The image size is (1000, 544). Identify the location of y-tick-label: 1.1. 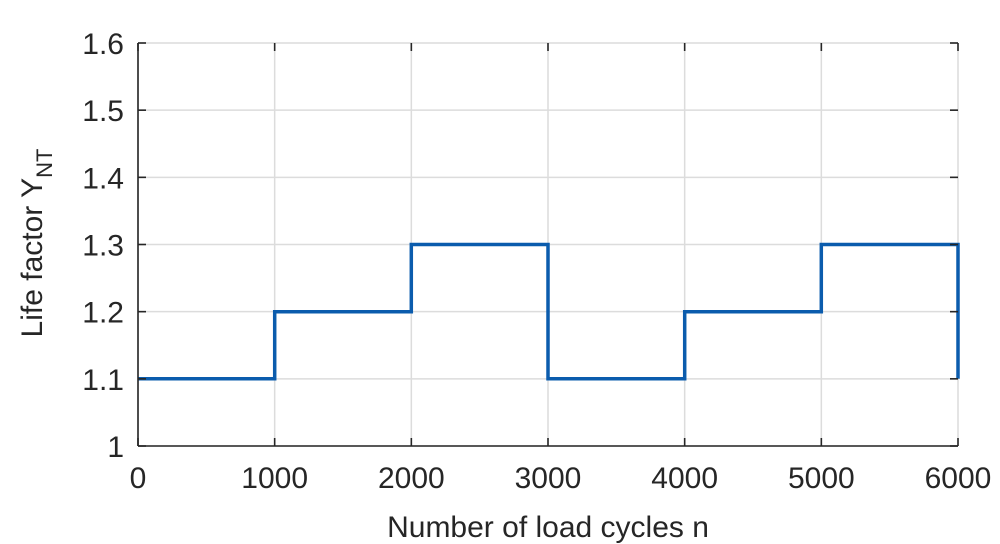
(103, 380).